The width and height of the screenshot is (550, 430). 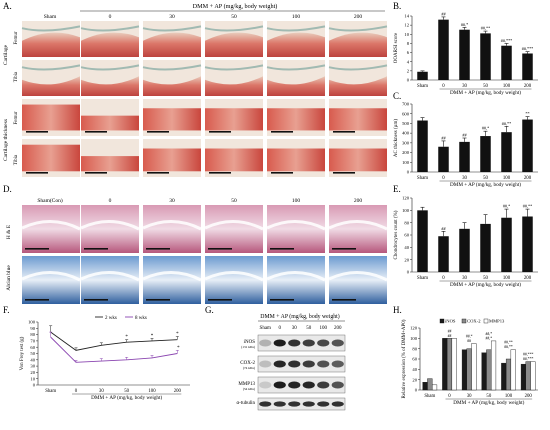 I want to click on y-tick-label: 500, so click(x=406, y=123).